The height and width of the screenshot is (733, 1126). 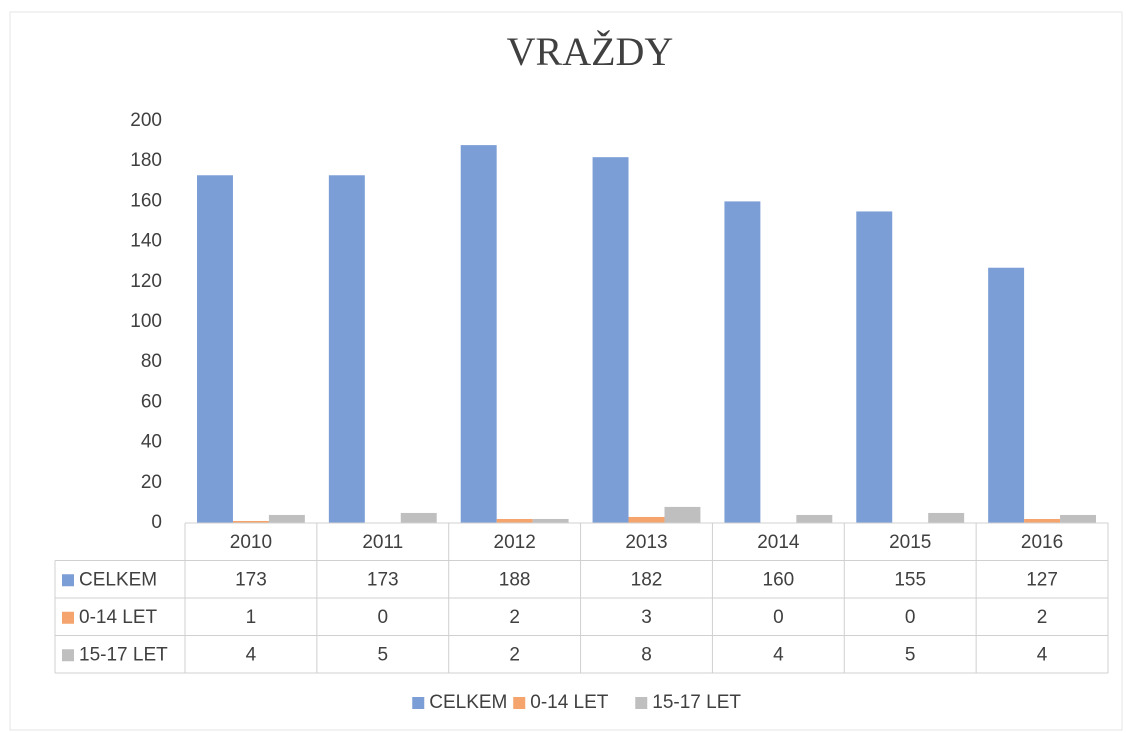 What do you see at coordinates (156, 522) in the screenshot?
I see `y-tick-label: 0` at bounding box center [156, 522].